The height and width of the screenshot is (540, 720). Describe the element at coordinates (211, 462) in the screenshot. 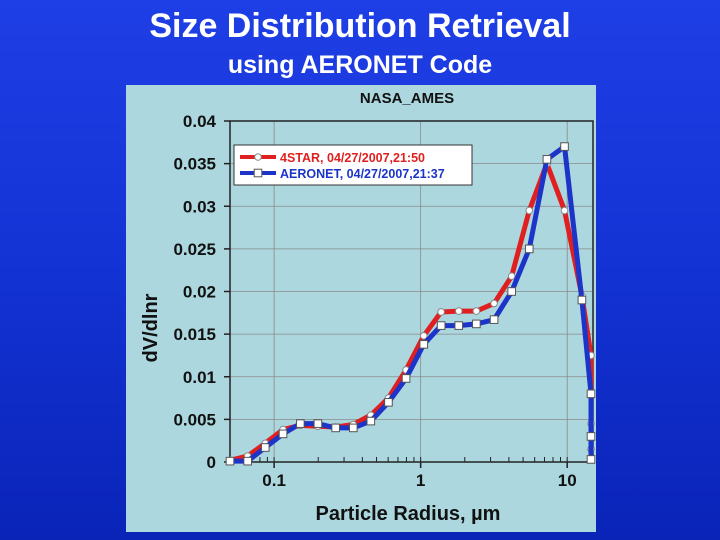

I see `y-tick-label: 0` at that location.